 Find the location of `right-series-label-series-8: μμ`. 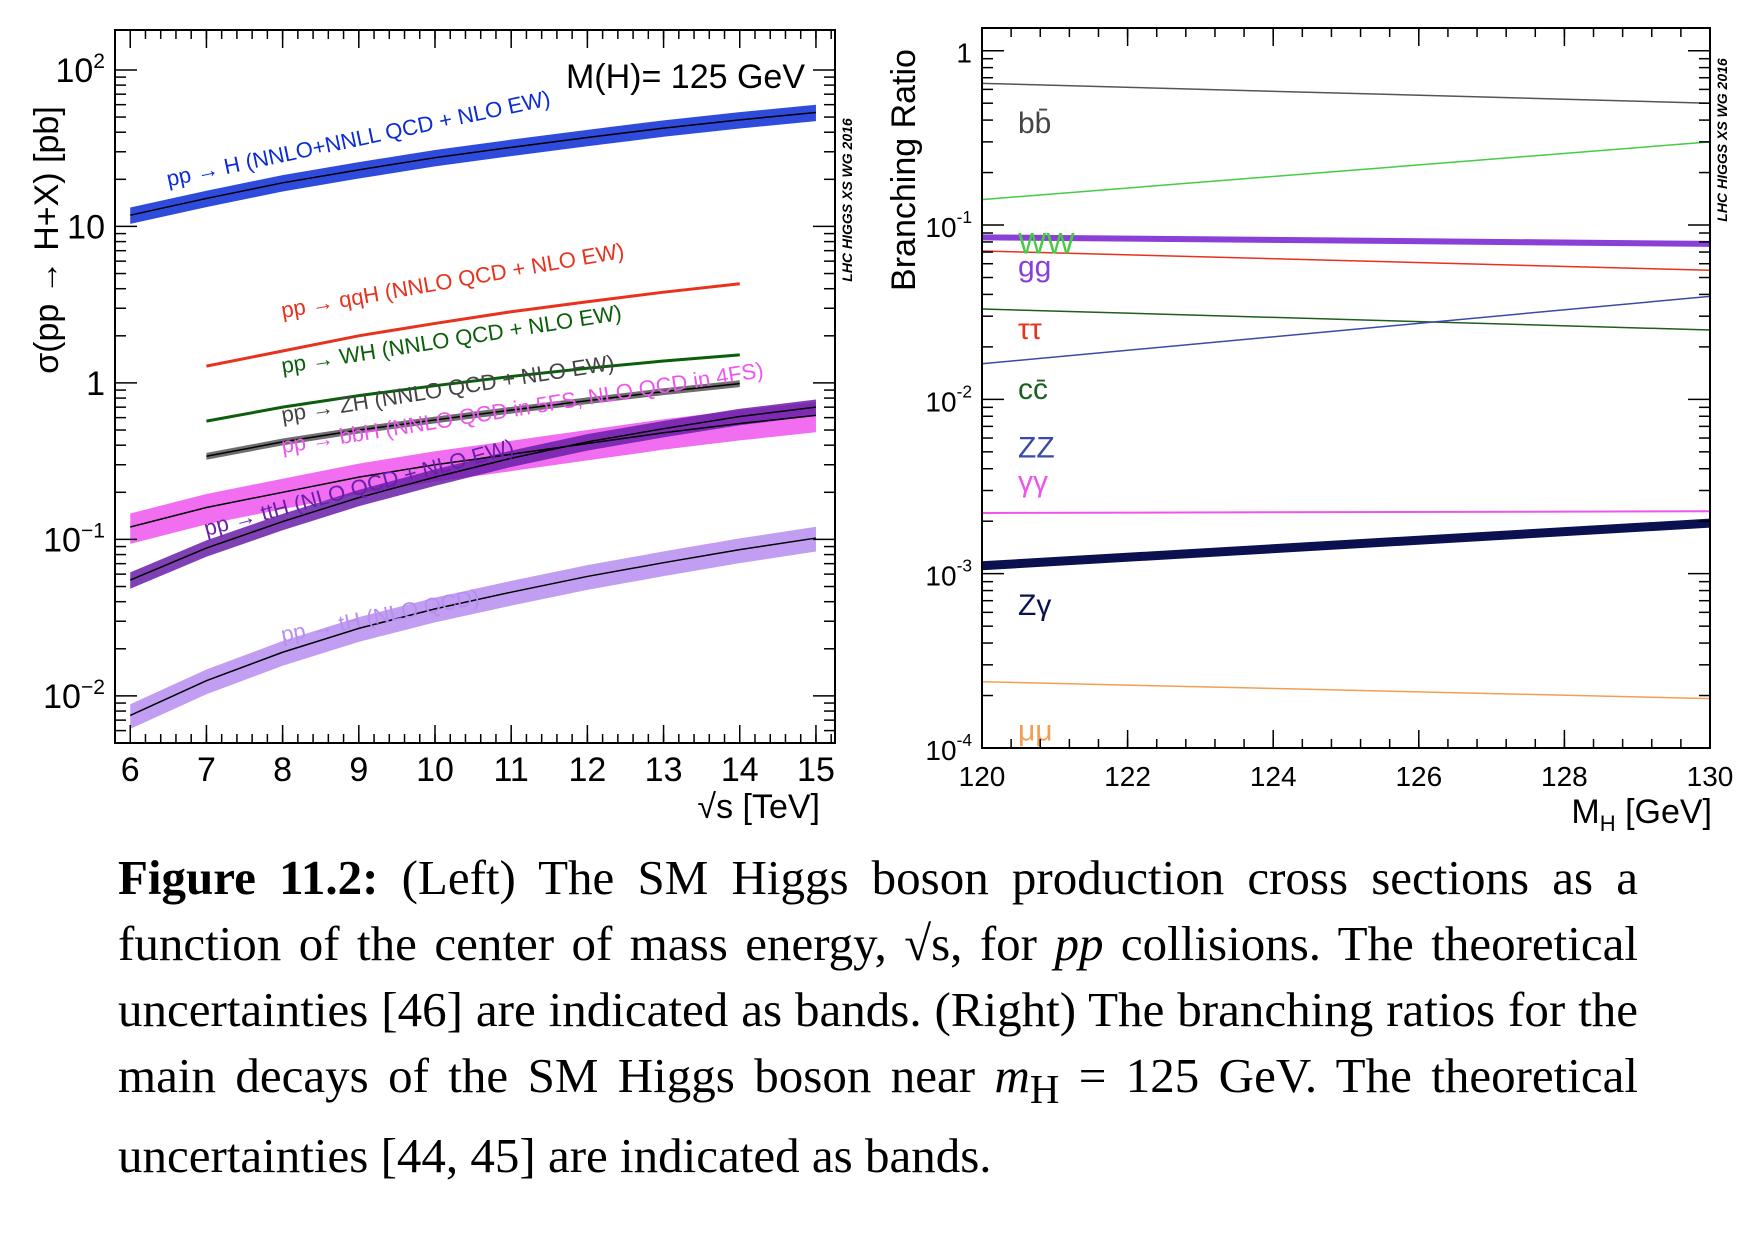

right-series-label-series-8: μμ is located at coordinates (1035, 730).